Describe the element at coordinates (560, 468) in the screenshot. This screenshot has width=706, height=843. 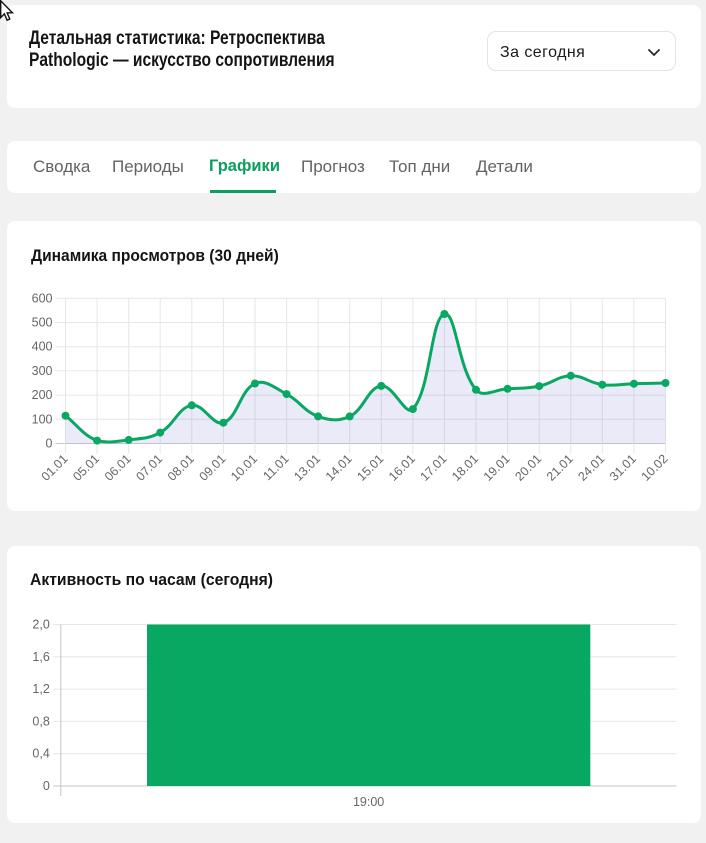
I see `svg-text: 21.01` at that location.